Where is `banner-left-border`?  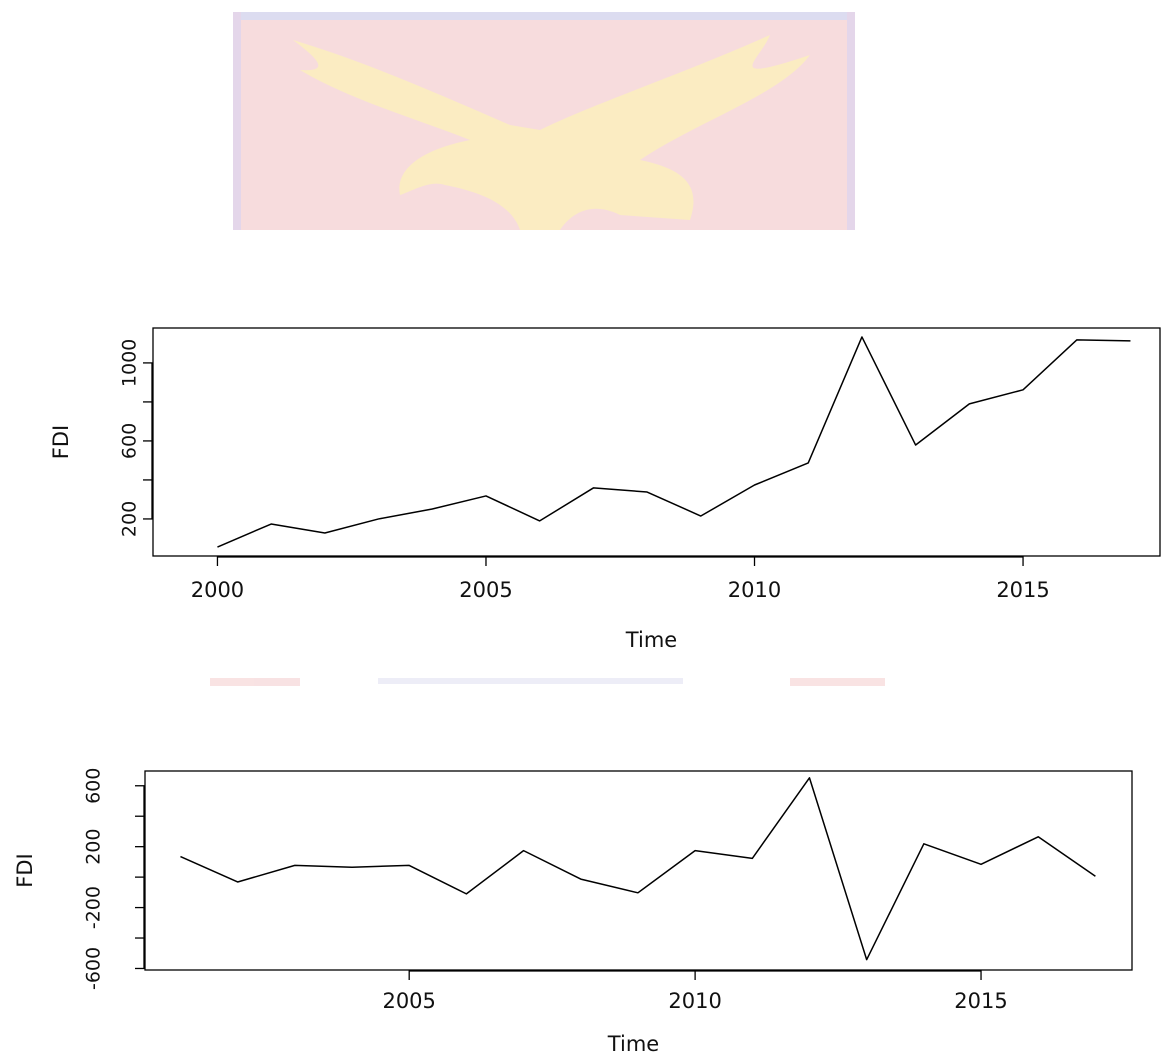
banner-left-border is located at coordinates (237, 121).